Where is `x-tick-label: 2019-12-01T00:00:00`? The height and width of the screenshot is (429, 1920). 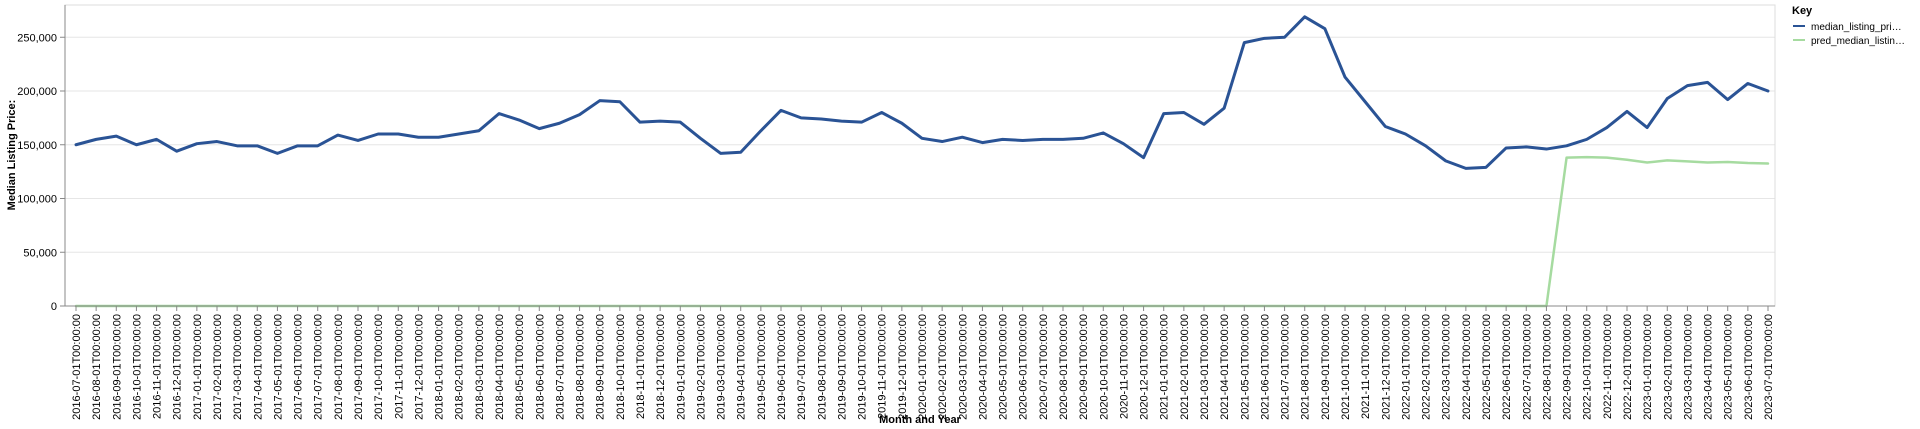
x-tick-label: 2019-12-01T00:00:00 is located at coordinates (903, 367).